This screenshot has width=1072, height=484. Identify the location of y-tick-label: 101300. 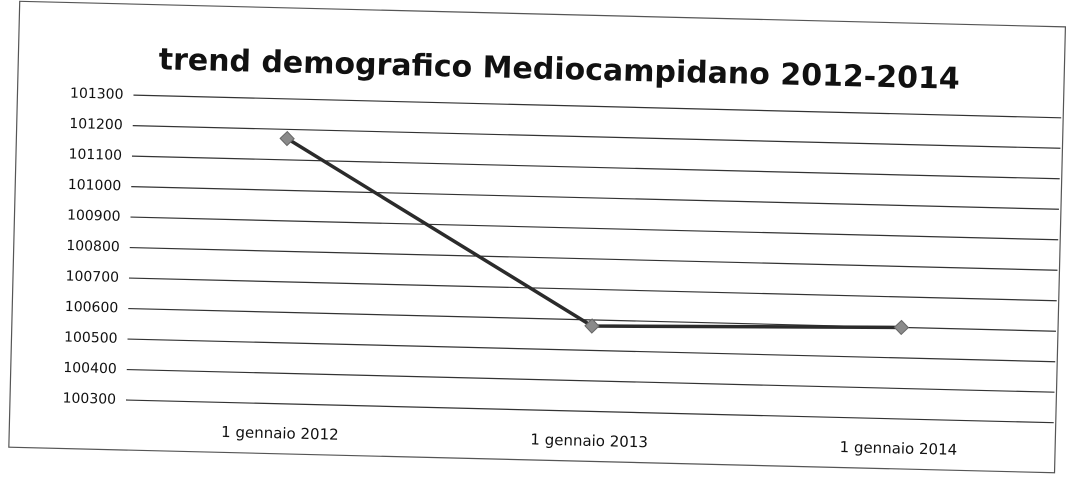
(97, 94).